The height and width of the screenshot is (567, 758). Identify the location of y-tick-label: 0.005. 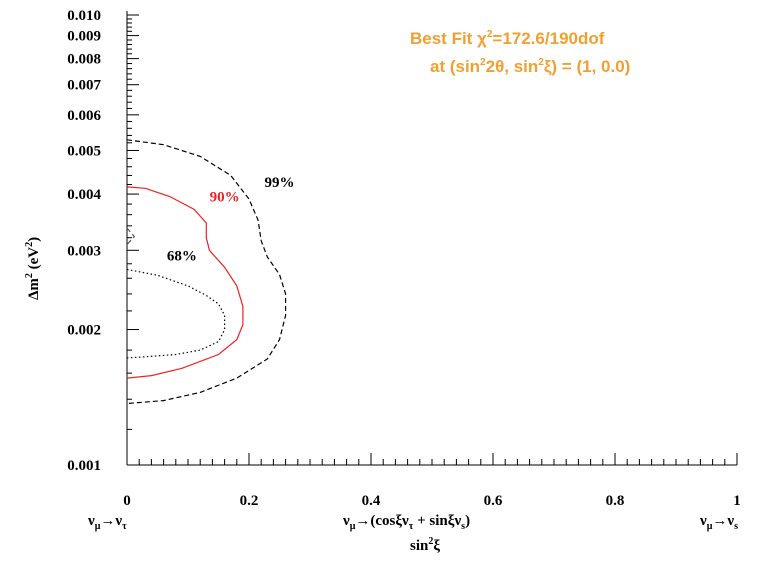
(84, 151).